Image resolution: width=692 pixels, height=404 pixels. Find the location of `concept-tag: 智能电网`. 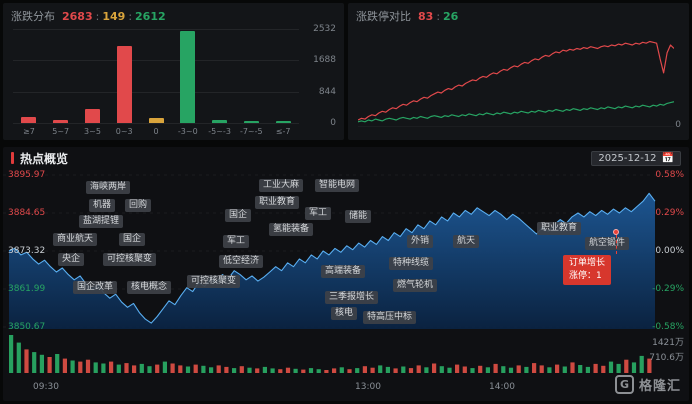

concept-tag: 智能电网 is located at coordinates (337, 185).